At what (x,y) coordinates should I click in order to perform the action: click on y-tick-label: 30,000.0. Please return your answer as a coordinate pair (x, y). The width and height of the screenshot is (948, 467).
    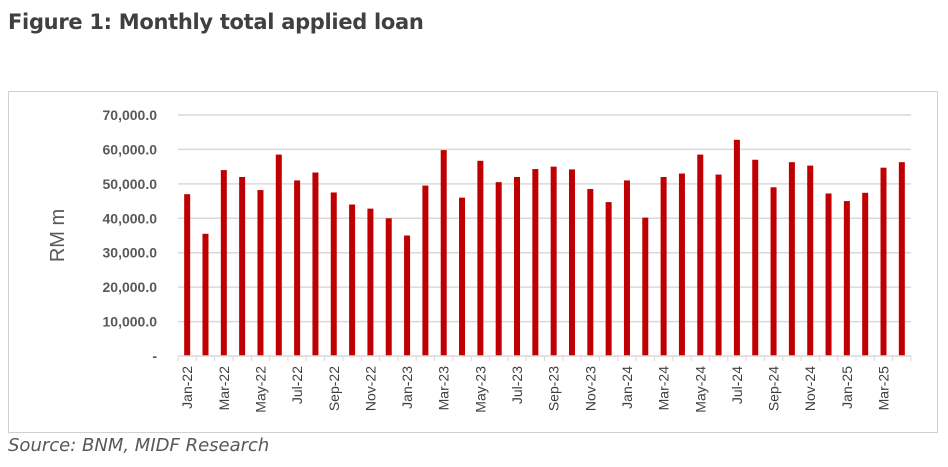
    Looking at the image, I should click on (130, 253).